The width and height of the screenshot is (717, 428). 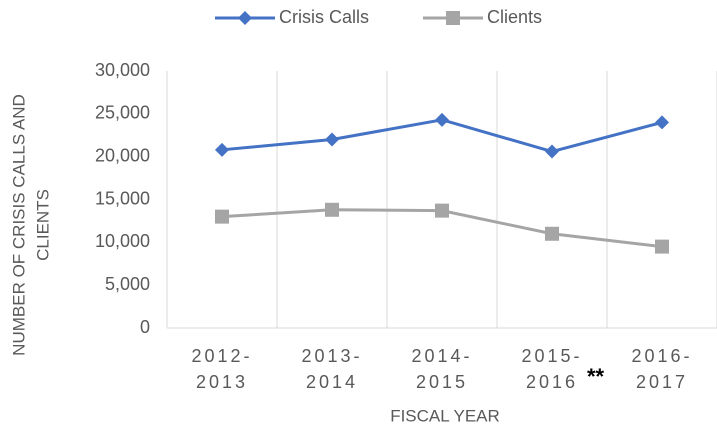 I want to click on y-tick-label: 20,000, so click(x=122, y=155).